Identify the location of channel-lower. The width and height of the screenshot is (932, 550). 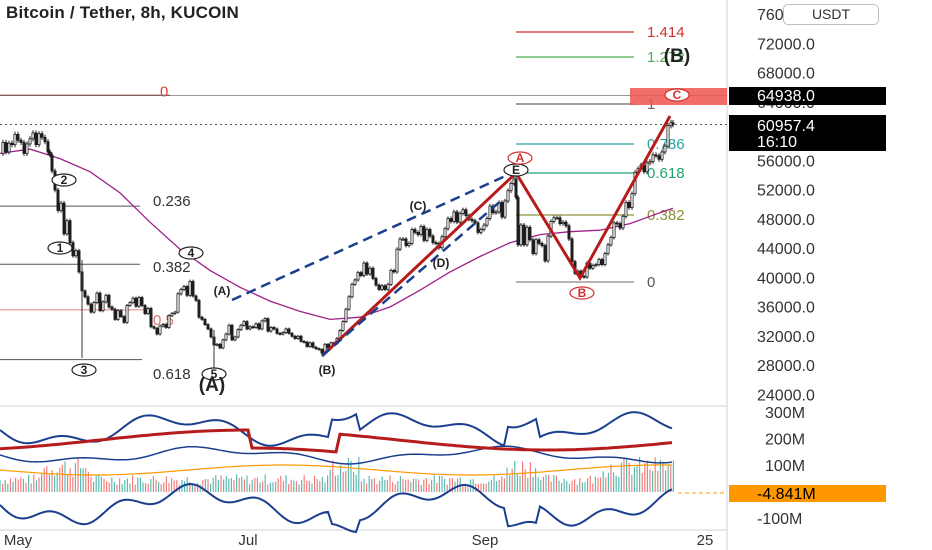
(412, 277).